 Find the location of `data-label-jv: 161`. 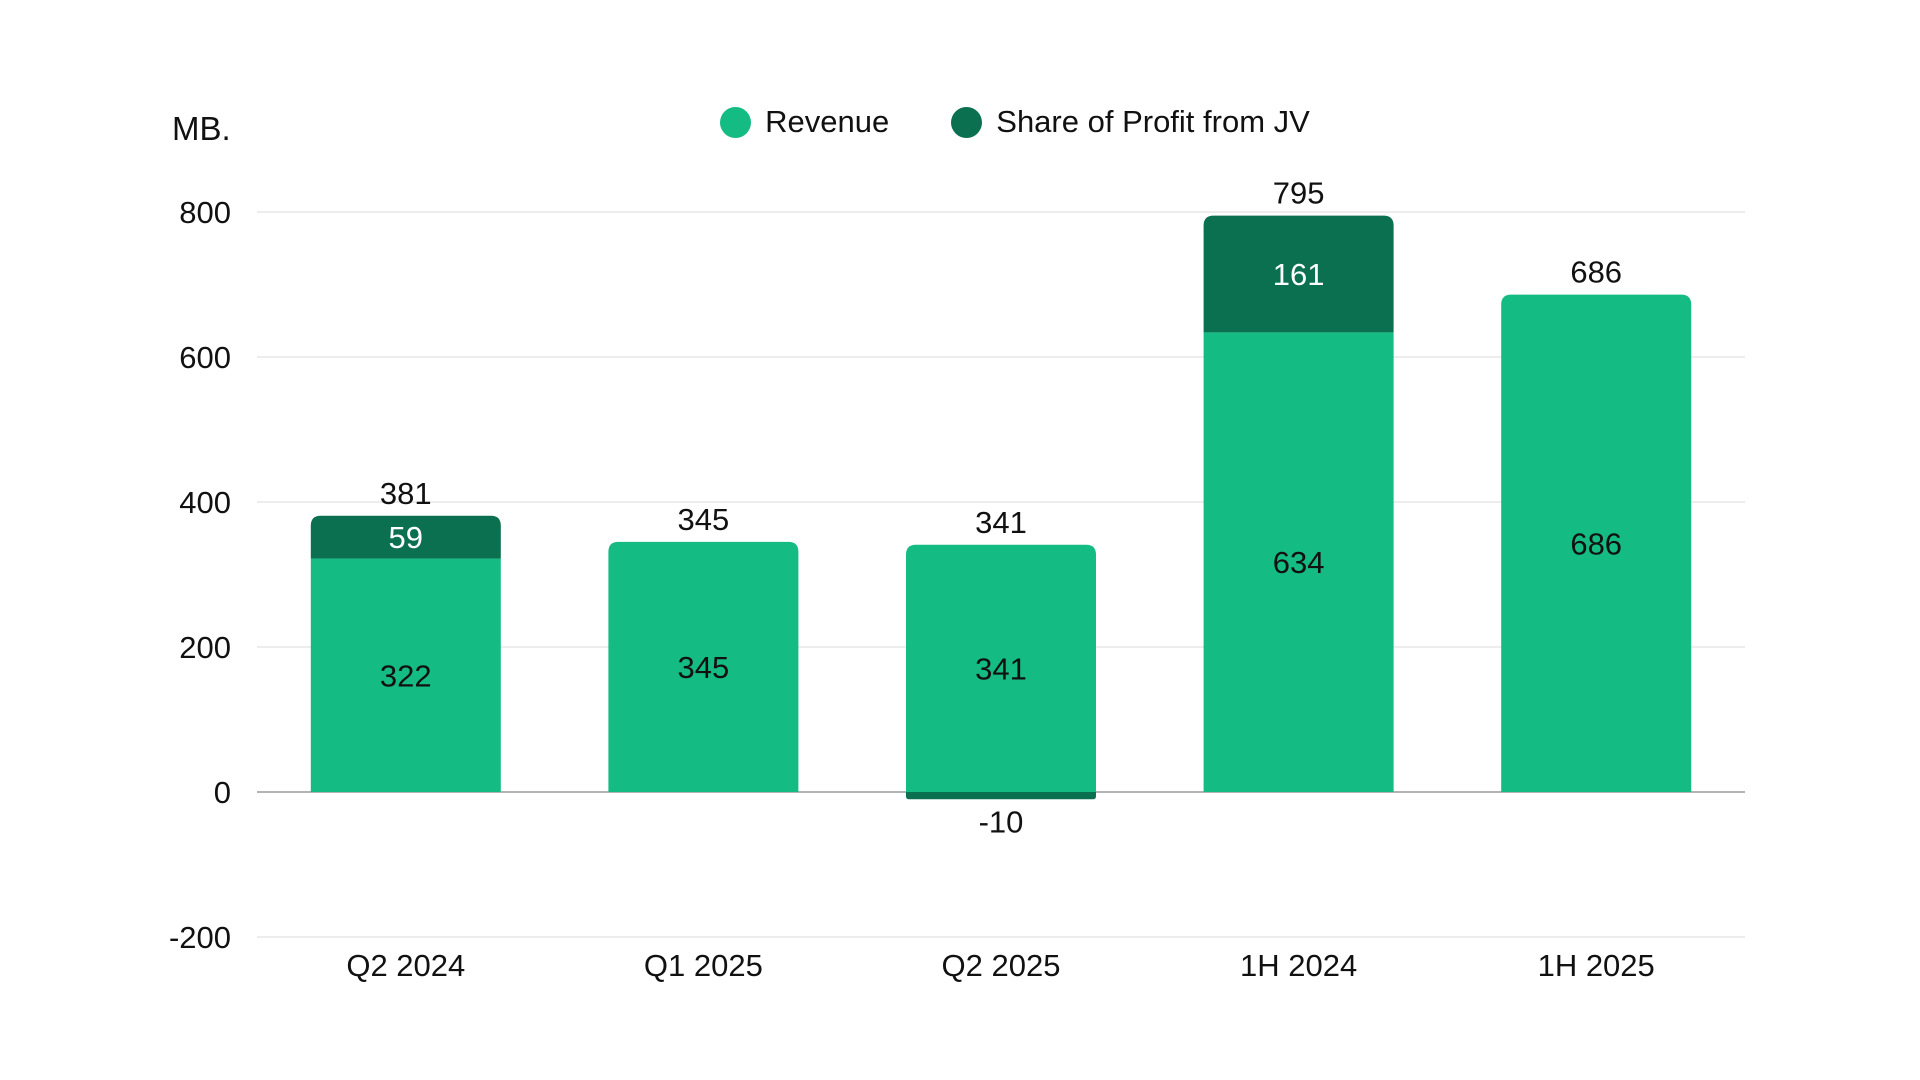

data-label-jv: 161 is located at coordinates (1299, 274).